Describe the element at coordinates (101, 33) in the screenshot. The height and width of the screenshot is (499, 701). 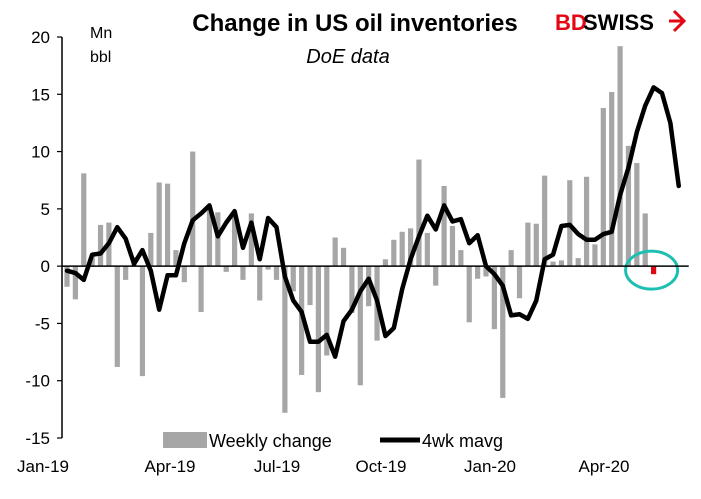
I see `unit-label-line1: Mn` at that location.